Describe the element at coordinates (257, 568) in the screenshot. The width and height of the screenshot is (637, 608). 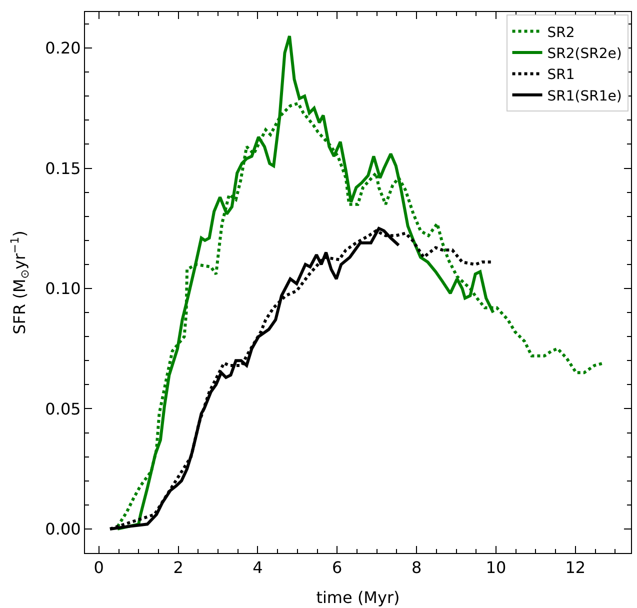
I see `x-tick-label: 4` at that location.